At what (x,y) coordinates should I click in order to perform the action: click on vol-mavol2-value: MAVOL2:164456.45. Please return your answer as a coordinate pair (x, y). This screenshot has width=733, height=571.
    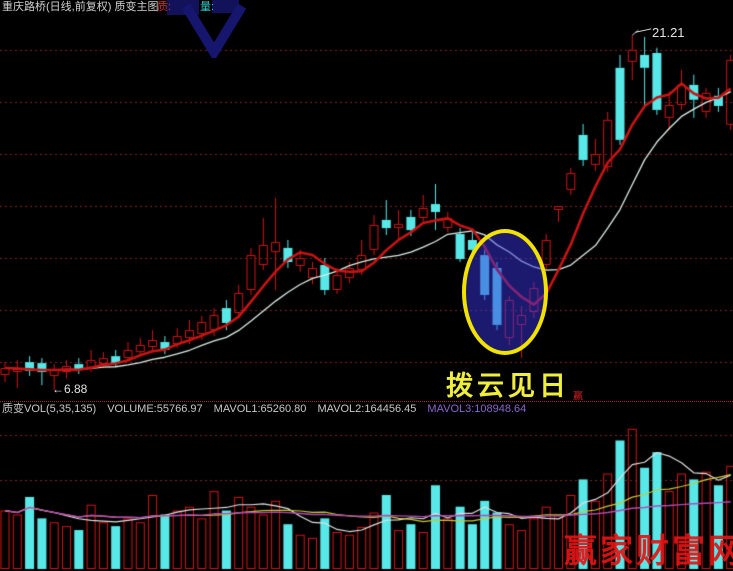
    Looking at the image, I should click on (367, 409).